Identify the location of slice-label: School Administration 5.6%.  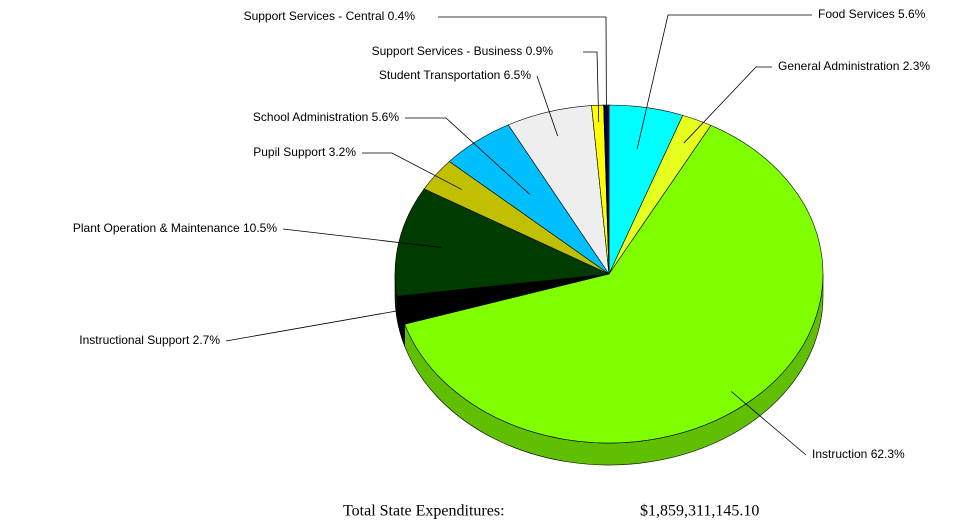
(326, 117).